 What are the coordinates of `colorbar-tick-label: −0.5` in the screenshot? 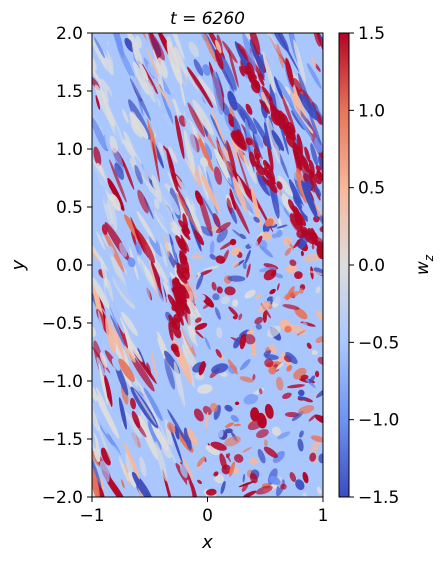 It's located at (378, 343).